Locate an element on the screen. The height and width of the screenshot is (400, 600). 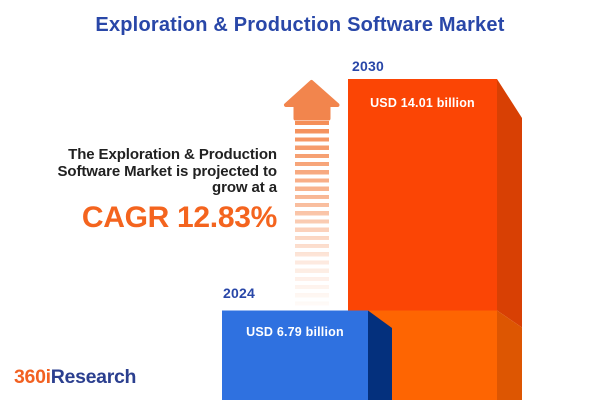
growth-arrow-icon is located at coordinates (312, 100).